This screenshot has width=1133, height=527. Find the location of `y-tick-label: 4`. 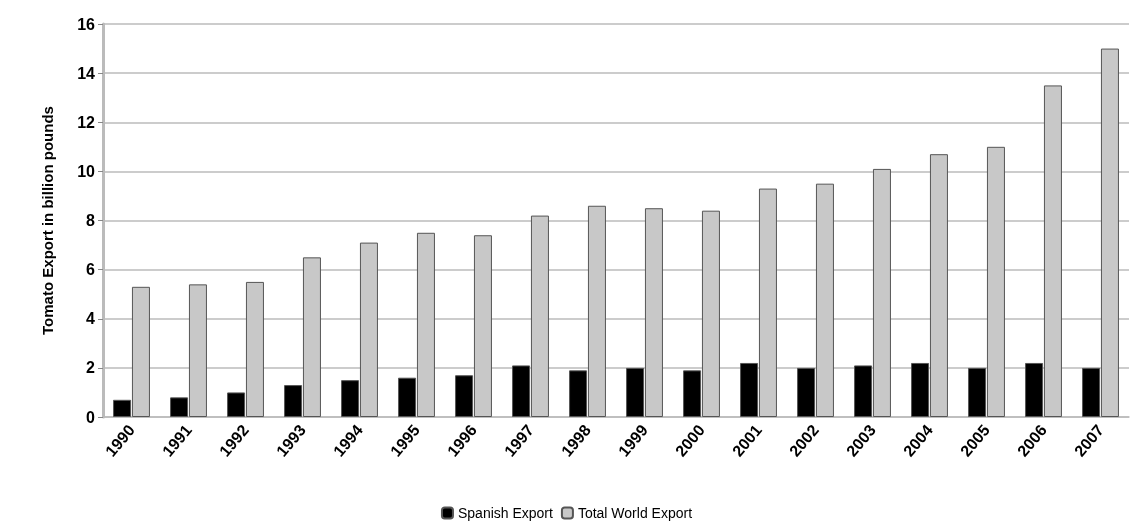

y-tick-label: 4 is located at coordinates (91, 319).